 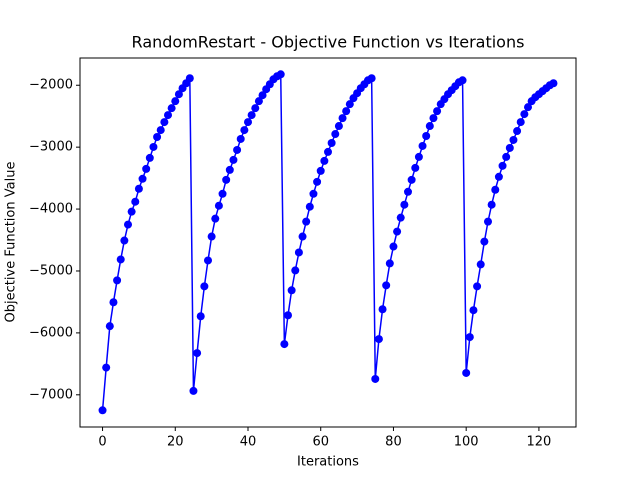 I want to click on x-tick-label: 80, so click(x=393, y=442).